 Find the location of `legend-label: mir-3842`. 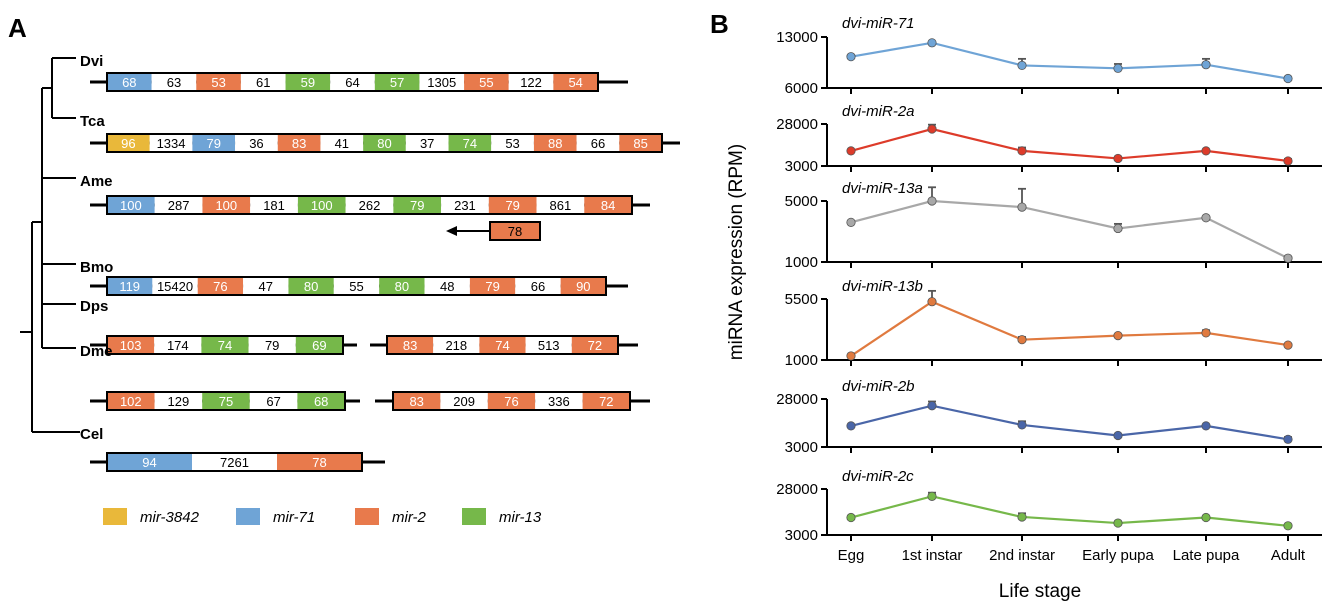

legend-label: mir-3842 is located at coordinates (170, 517).